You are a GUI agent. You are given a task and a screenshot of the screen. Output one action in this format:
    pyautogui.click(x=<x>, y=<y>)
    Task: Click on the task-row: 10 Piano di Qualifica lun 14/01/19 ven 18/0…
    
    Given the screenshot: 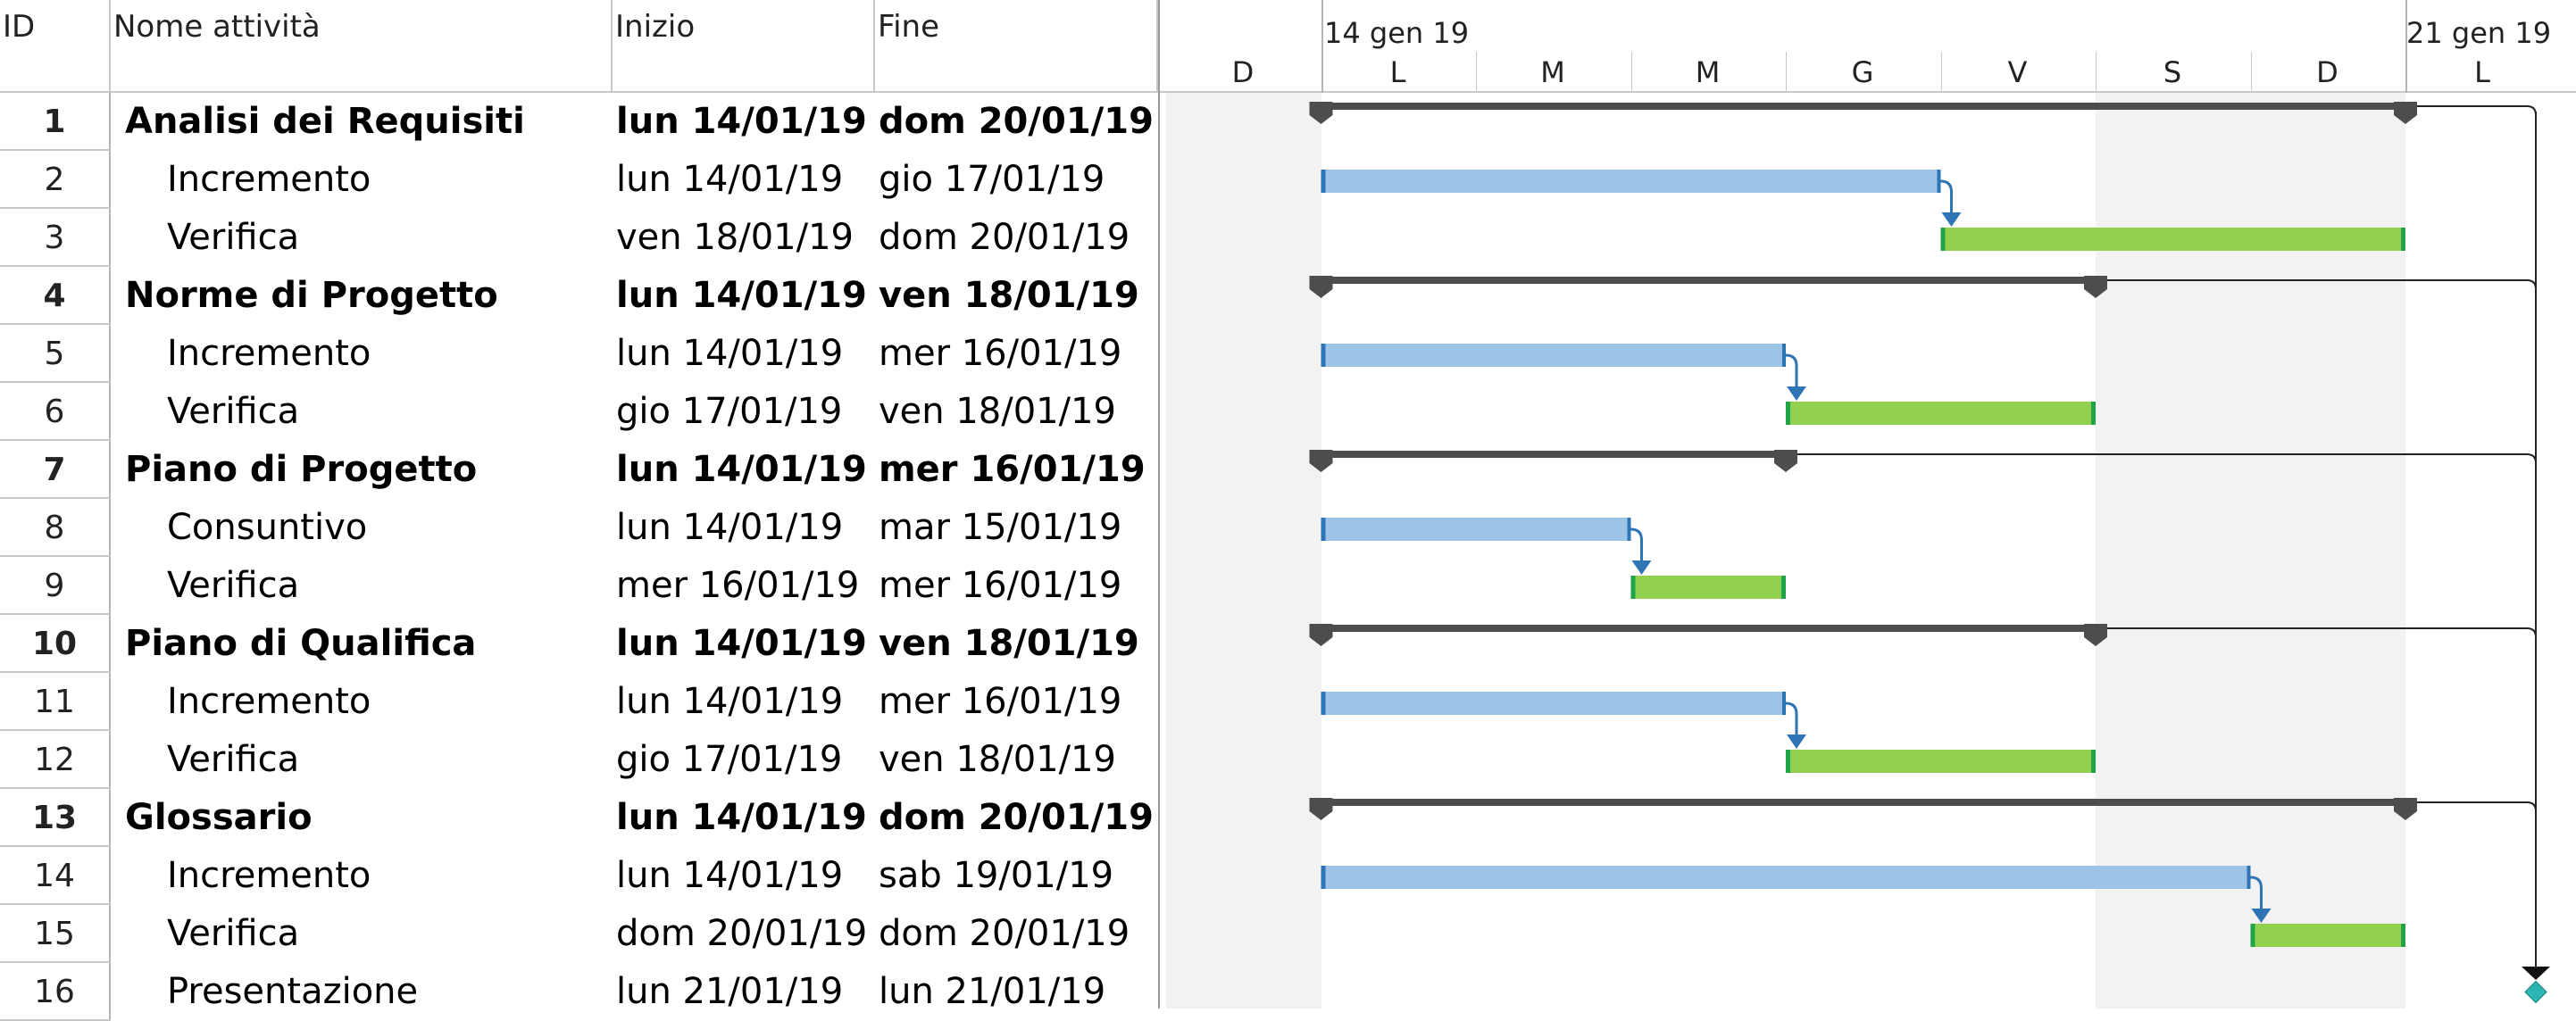 What is the action you would take?
    pyautogui.click(x=579, y=644)
    